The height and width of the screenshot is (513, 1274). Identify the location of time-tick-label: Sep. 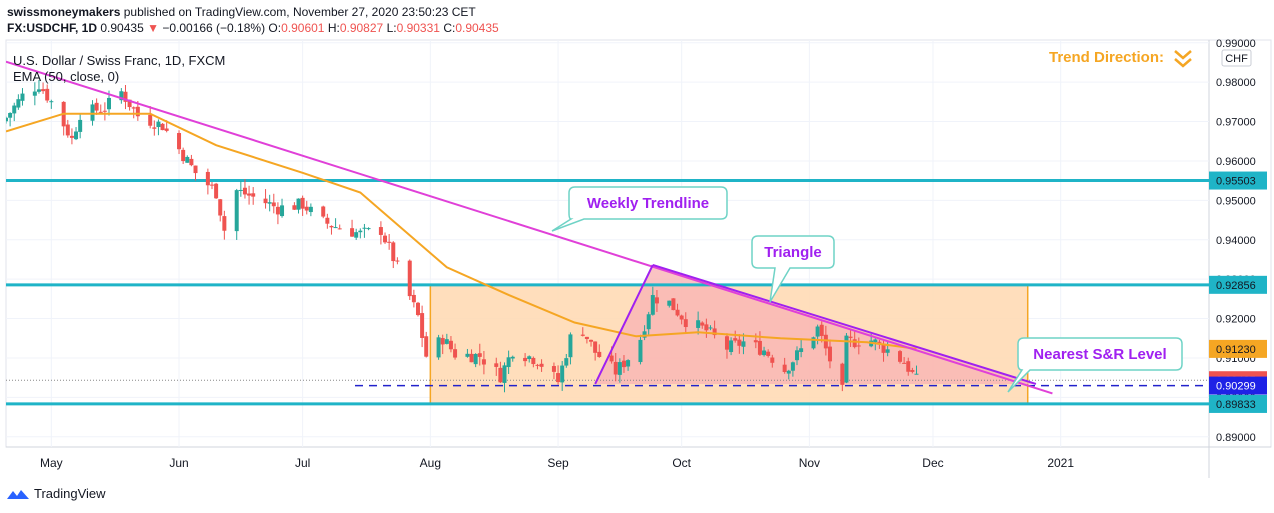
(558, 463).